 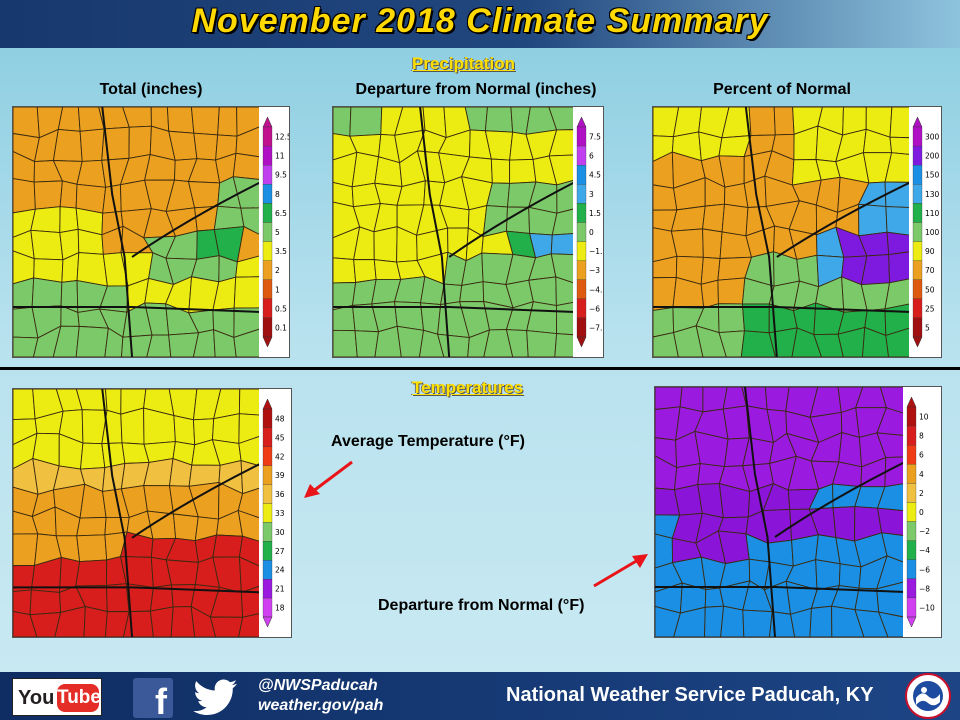 I want to click on caption-precip-total: Total (inches), so click(x=151, y=89).